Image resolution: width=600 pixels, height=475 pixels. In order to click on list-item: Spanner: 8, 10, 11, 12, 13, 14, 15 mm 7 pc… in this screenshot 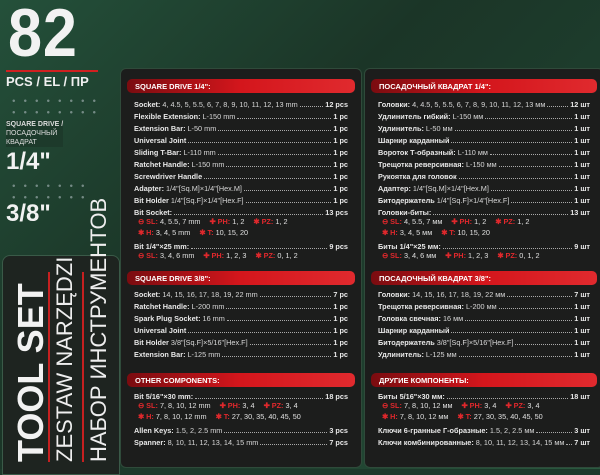, I will do `click(241, 441)`.